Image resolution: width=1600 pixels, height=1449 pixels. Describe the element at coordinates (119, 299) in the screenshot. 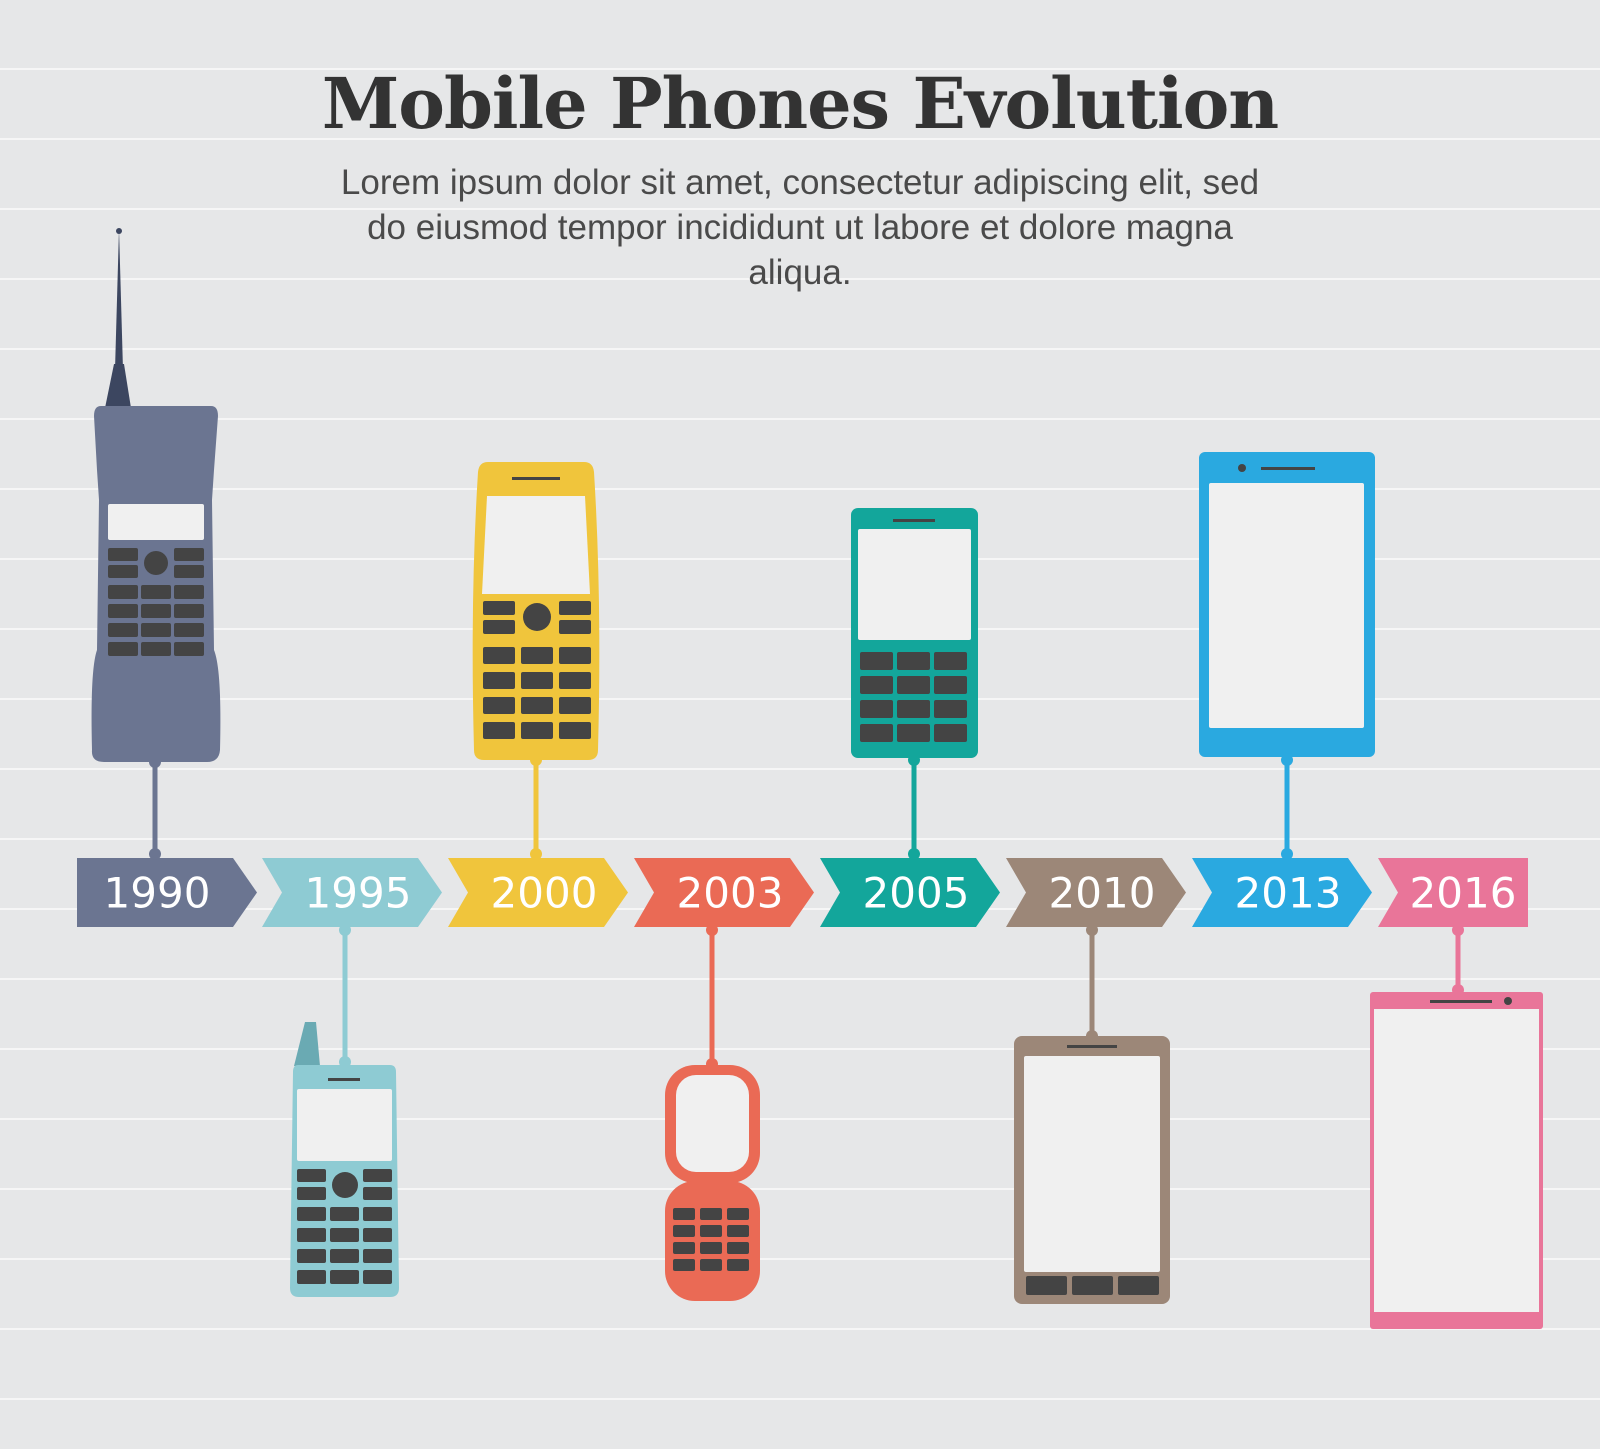

I see `antenna` at that location.